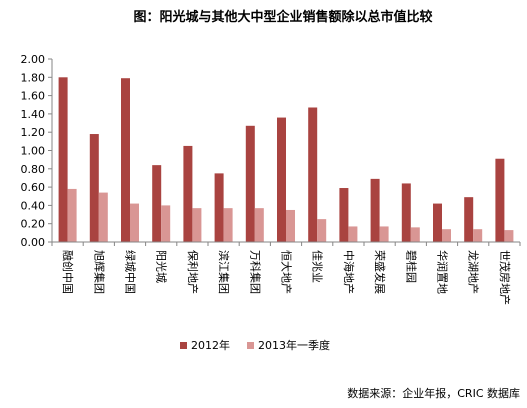  I want to click on x-category-label: 世茂房地产, so click(505, 277).